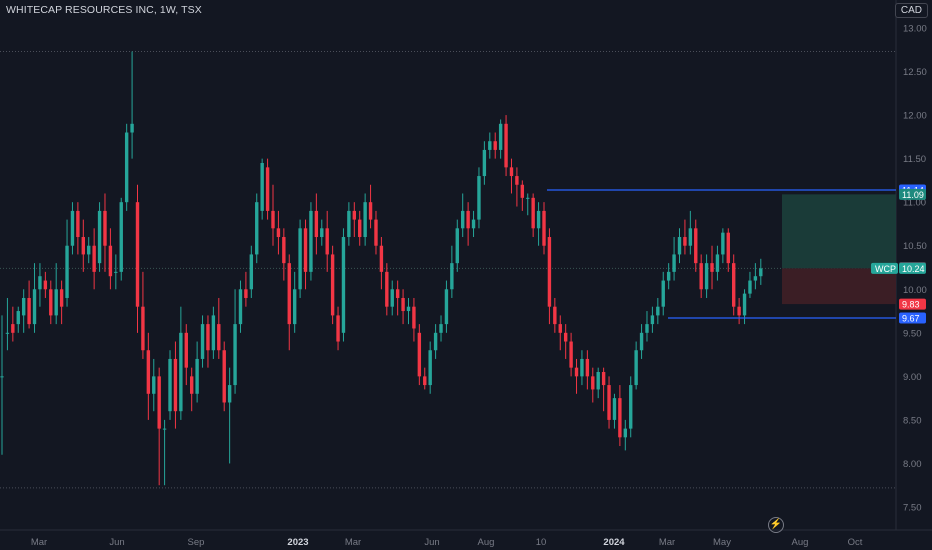 The width and height of the screenshot is (932, 550). Describe the element at coordinates (915, 116) in the screenshot. I see `y-tick-label: 12.00` at that location.